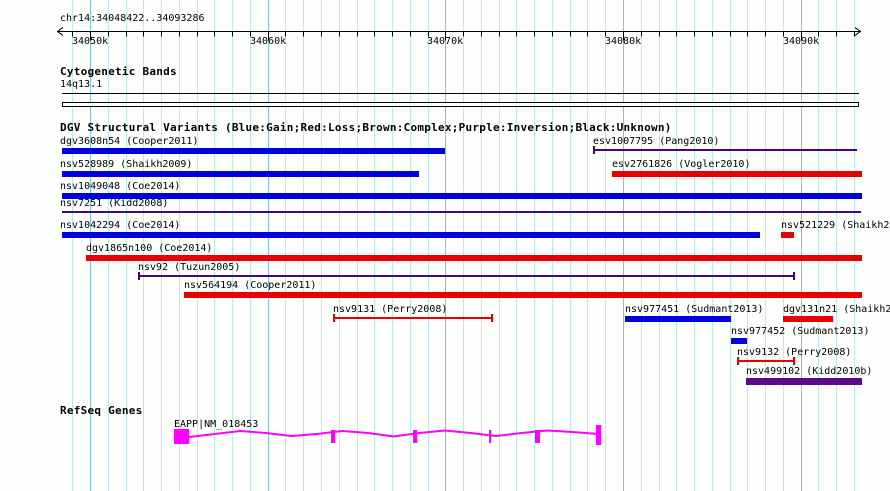 This screenshot has width=890, height=491. What do you see at coordinates (132, 18) in the screenshot?
I see `region-title: chr14:34048422..34093286` at bounding box center [132, 18].